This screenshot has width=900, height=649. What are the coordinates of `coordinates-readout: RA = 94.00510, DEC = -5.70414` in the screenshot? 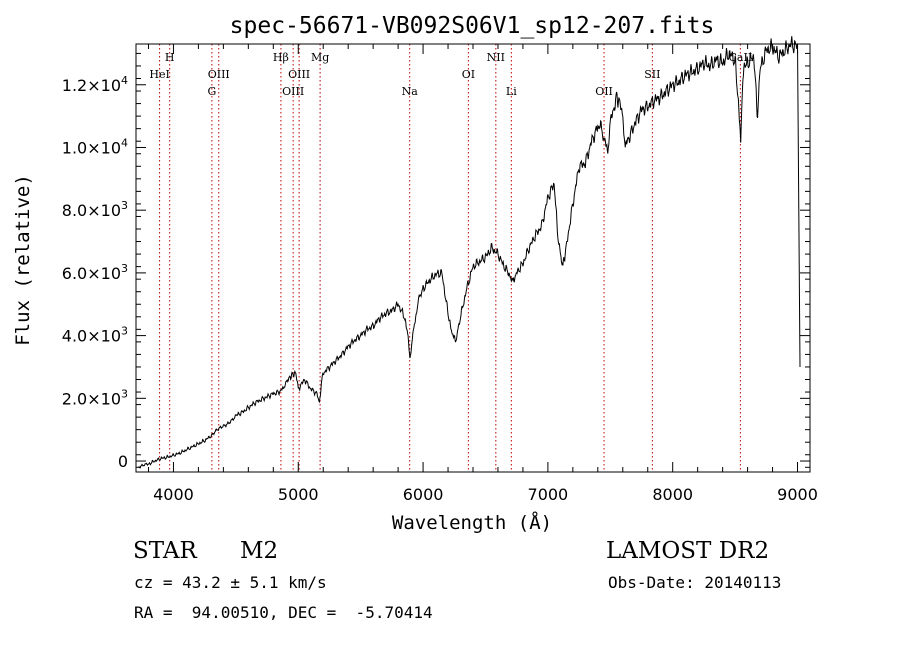 It's located at (283, 612).